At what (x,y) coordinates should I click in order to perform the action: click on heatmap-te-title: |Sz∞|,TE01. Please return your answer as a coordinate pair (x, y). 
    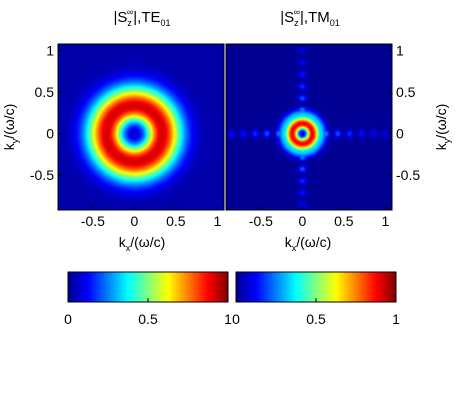
    Looking at the image, I should click on (141, 17).